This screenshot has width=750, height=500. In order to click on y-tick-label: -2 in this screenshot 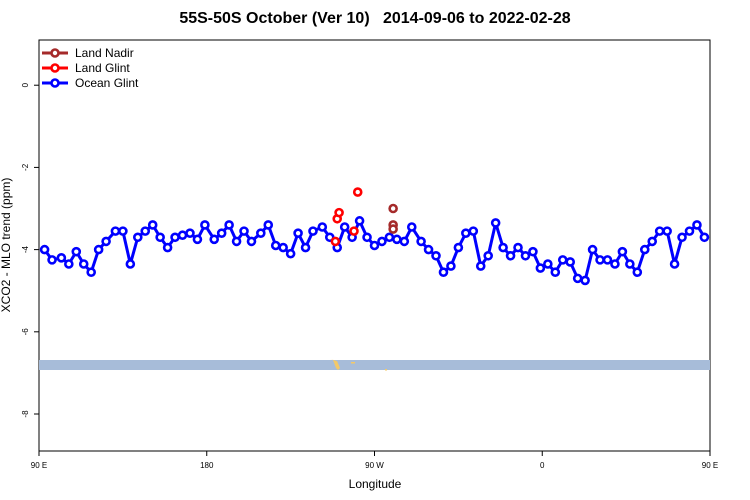, I will do `click(25, 167)`.